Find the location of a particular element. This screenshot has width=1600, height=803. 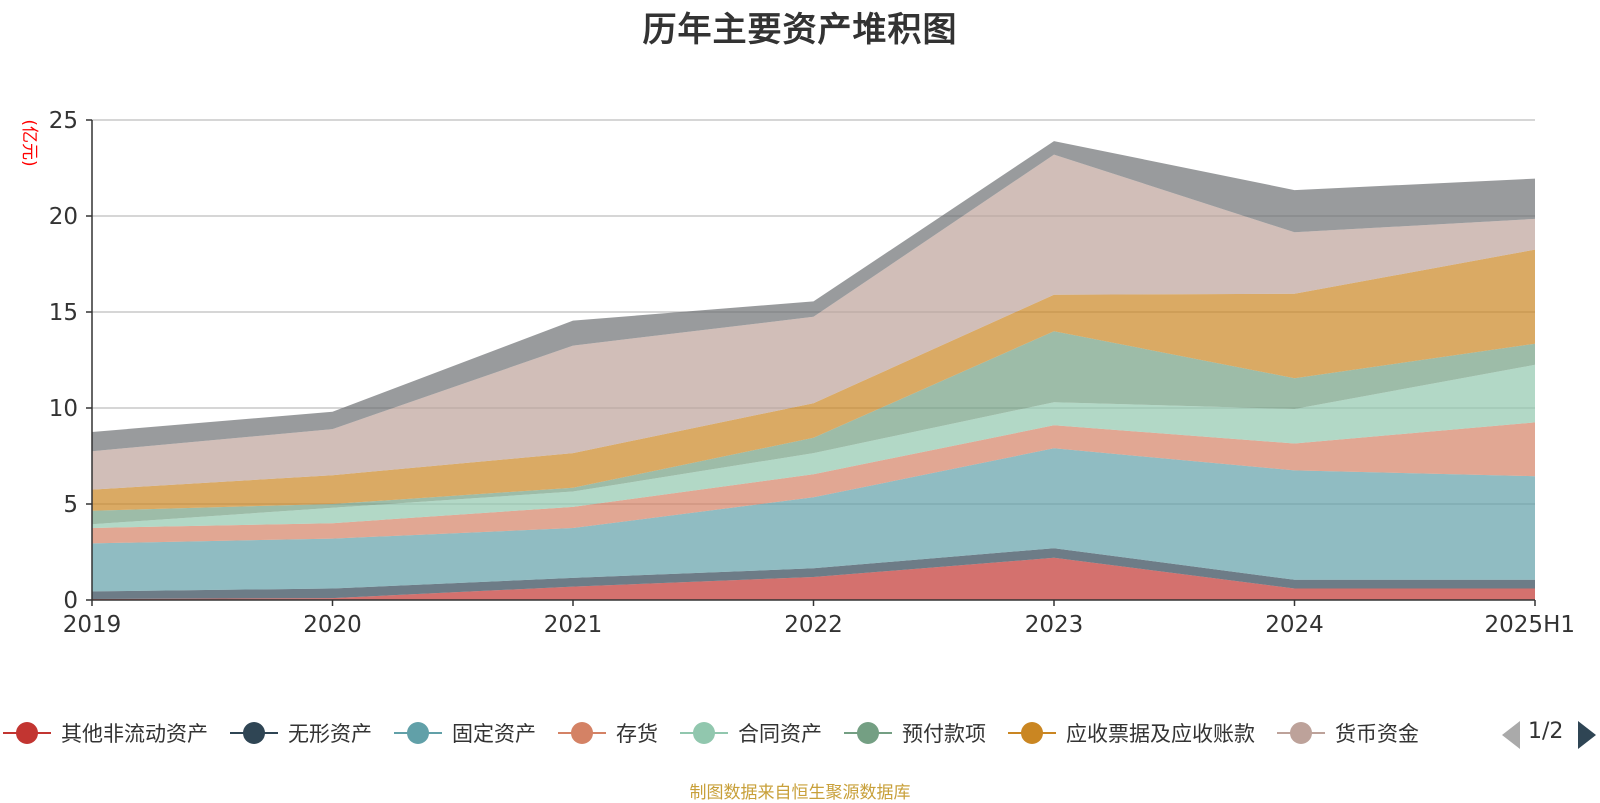

y-tick-label: 15 is located at coordinates (63, 313).